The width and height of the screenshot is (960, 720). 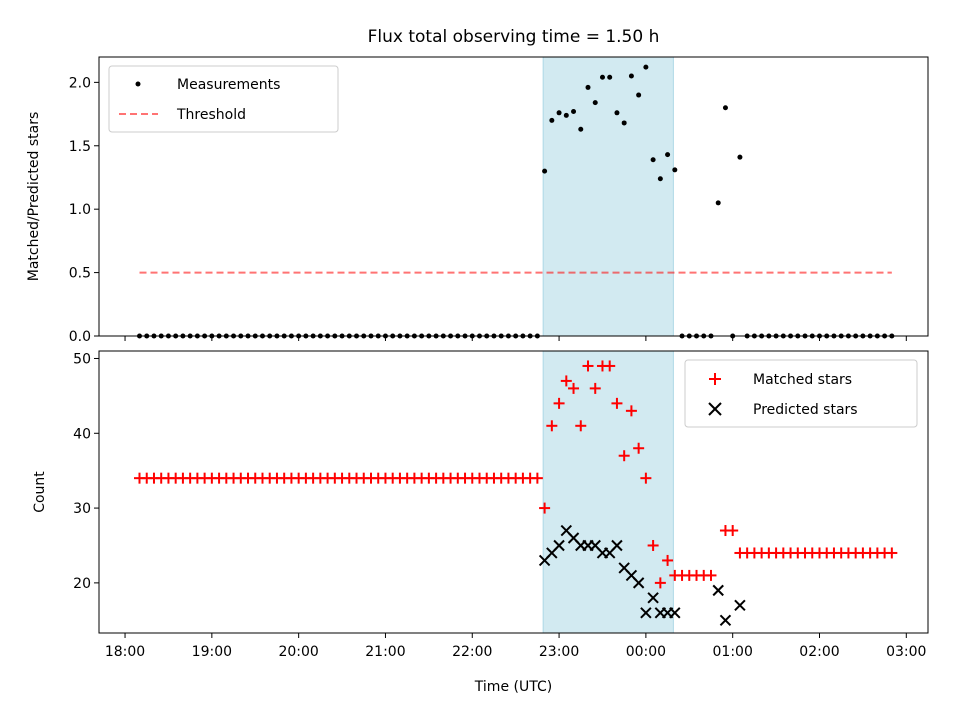 I want to click on legend-measurements-marker, so click(x=138, y=84).